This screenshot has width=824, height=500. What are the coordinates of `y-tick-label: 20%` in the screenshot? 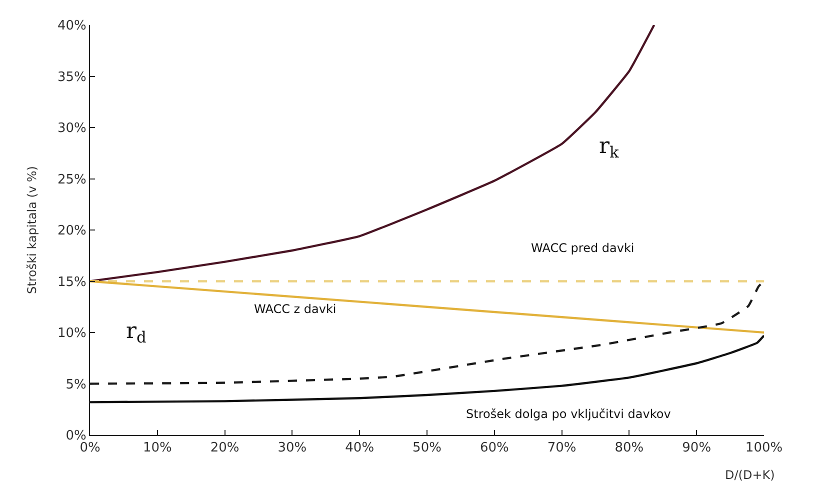 It's located at (71, 231).